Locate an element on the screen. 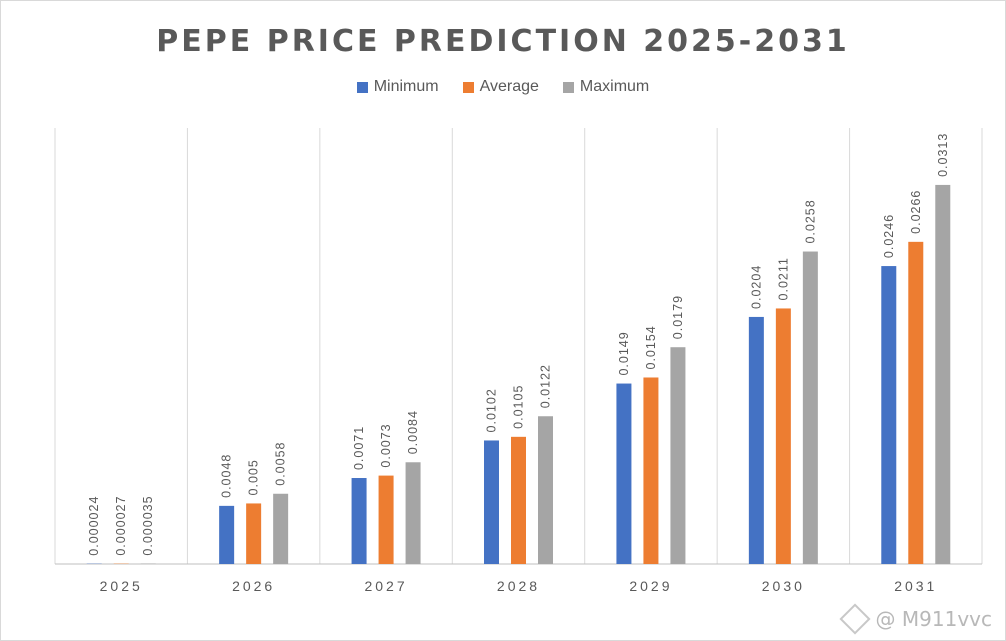  data-label: 0.0048 is located at coordinates (227, 476).